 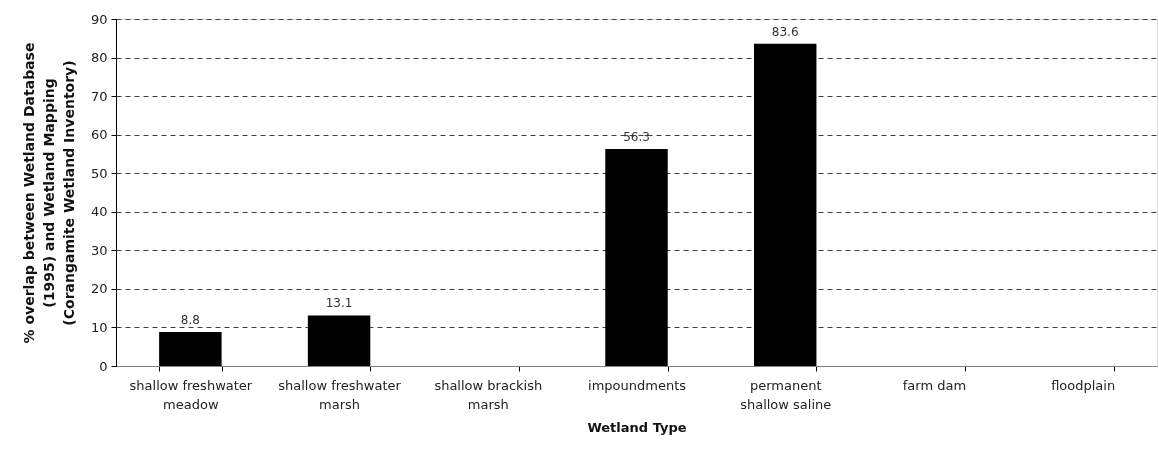 What do you see at coordinates (1083, 385) in the screenshot?
I see `x-tick-label: floodplain` at bounding box center [1083, 385].